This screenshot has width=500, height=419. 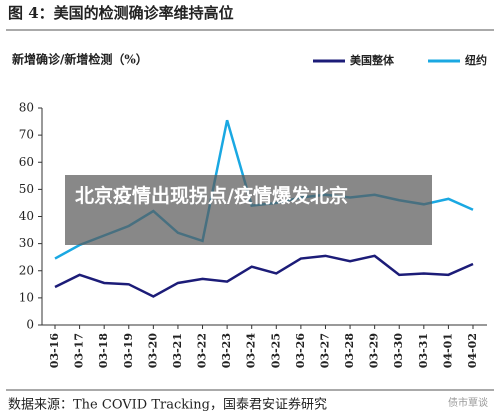 What do you see at coordinates (476, 60) in the screenshot?
I see `legend-label: 纽约` at bounding box center [476, 60].